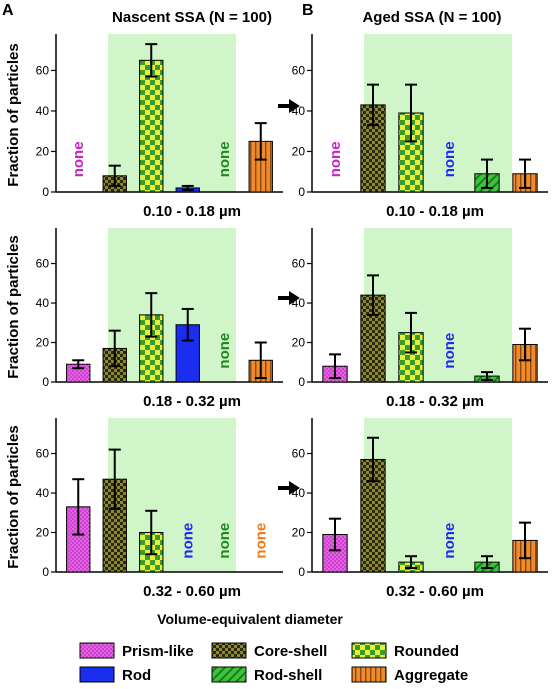  What do you see at coordinates (250, 619) in the screenshot?
I see `x-axis-label: Volume-equivalent diameter` at bounding box center [250, 619].